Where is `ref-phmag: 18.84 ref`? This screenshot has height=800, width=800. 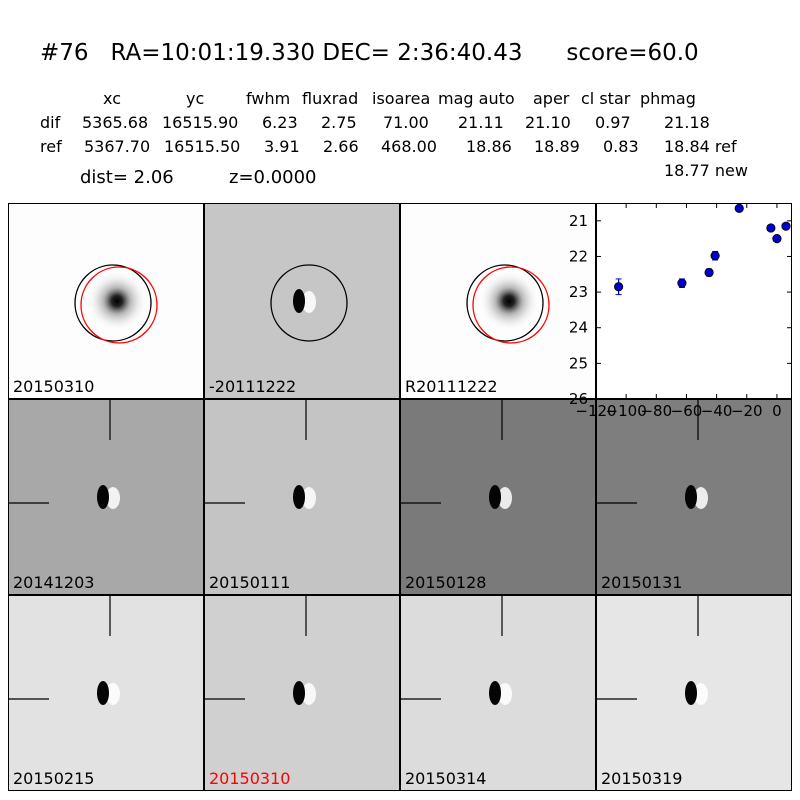
ref-phmag: 18.84 ref is located at coordinates (700, 146).